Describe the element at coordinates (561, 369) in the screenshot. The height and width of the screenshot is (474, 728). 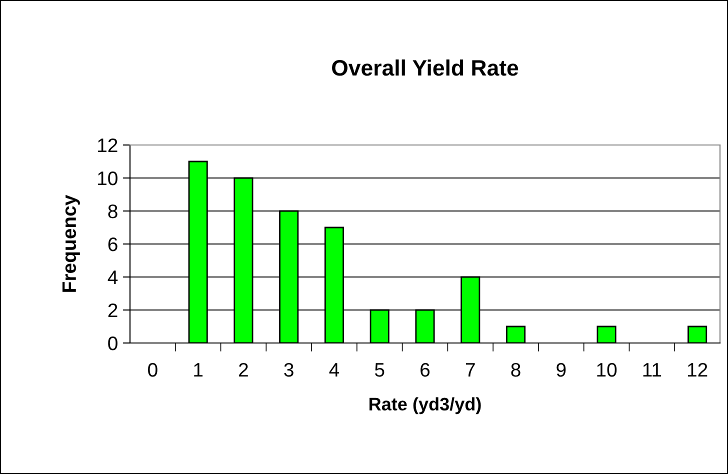
I see `x-tick-label: 9` at that location.